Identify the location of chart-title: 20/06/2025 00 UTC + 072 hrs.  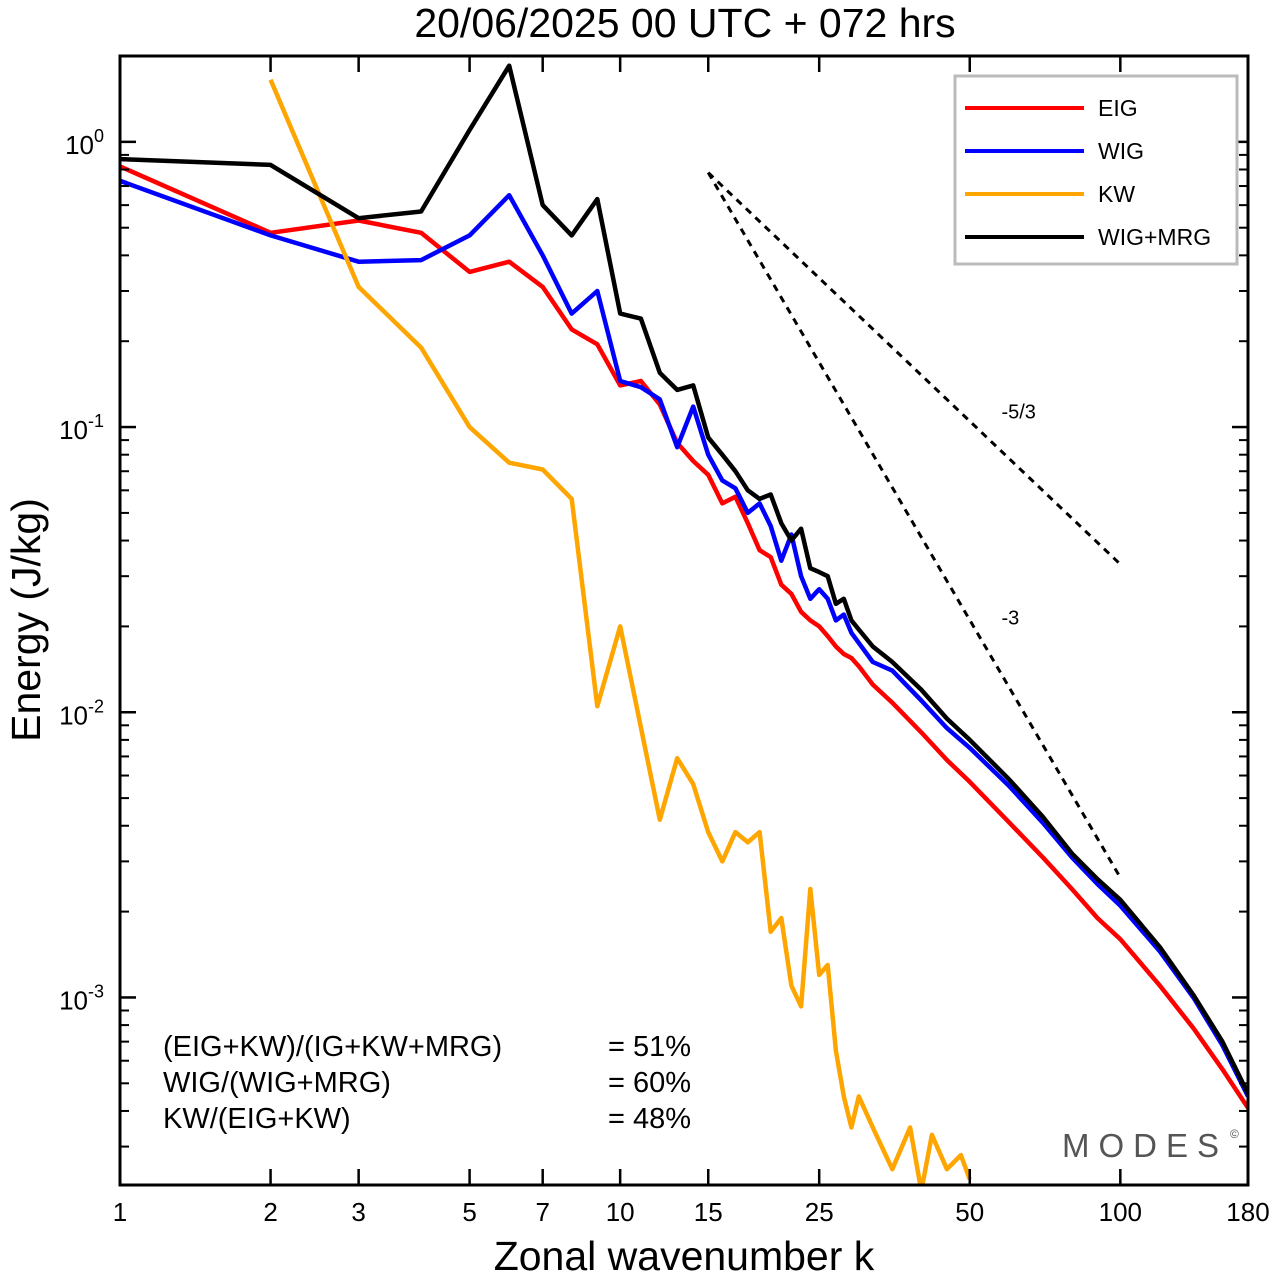
(684, 23).